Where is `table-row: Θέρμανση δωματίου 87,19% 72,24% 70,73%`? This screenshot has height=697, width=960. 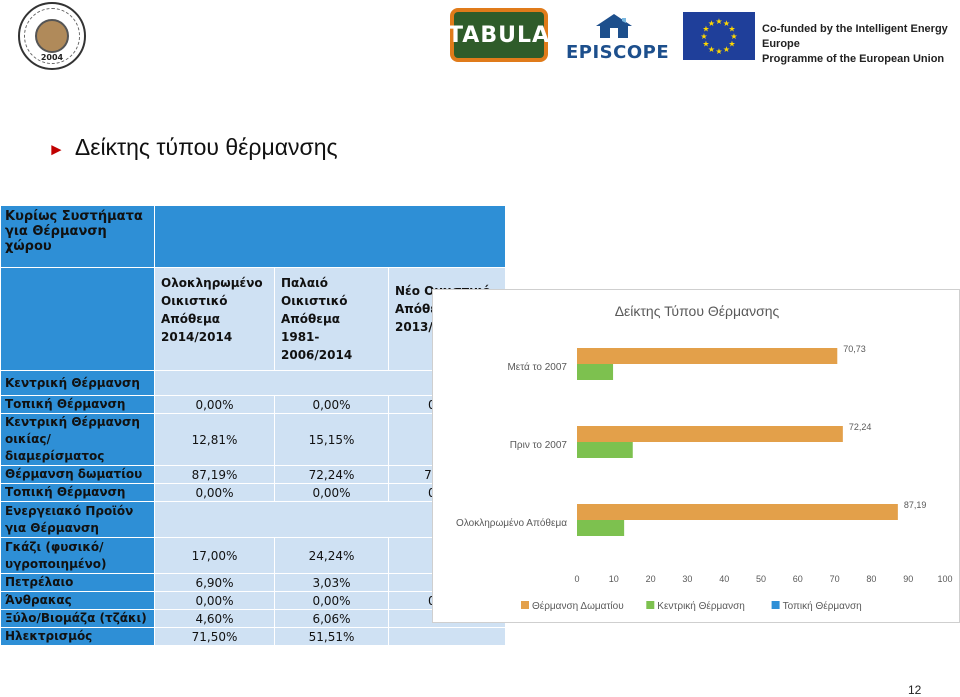
table-row: Θέρμανση δωματίου 87,19% 72,24% 70,73% is located at coordinates (253, 474).